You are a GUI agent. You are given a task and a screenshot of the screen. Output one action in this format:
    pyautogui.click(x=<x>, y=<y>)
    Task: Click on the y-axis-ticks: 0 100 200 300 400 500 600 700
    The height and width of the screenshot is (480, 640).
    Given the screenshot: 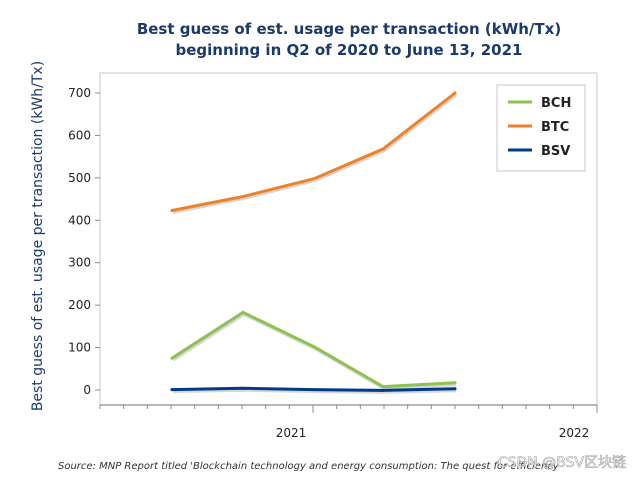 What is the action you would take?
    pyautogui.click(x=84, y=241)
    